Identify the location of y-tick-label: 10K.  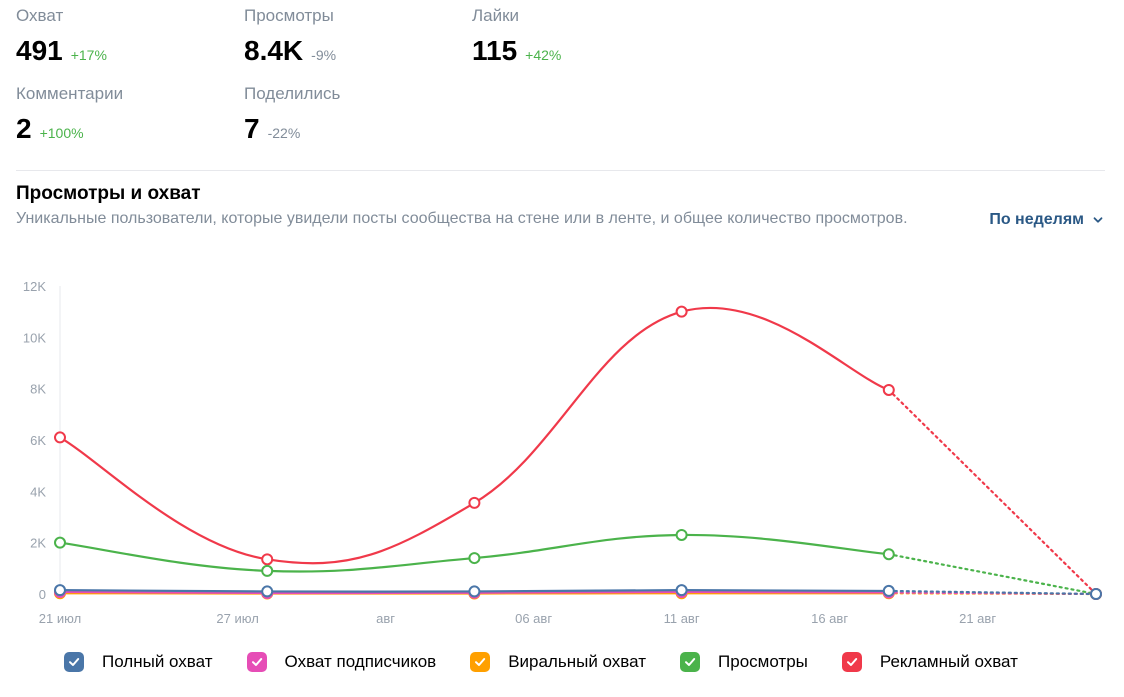
(34, 337).